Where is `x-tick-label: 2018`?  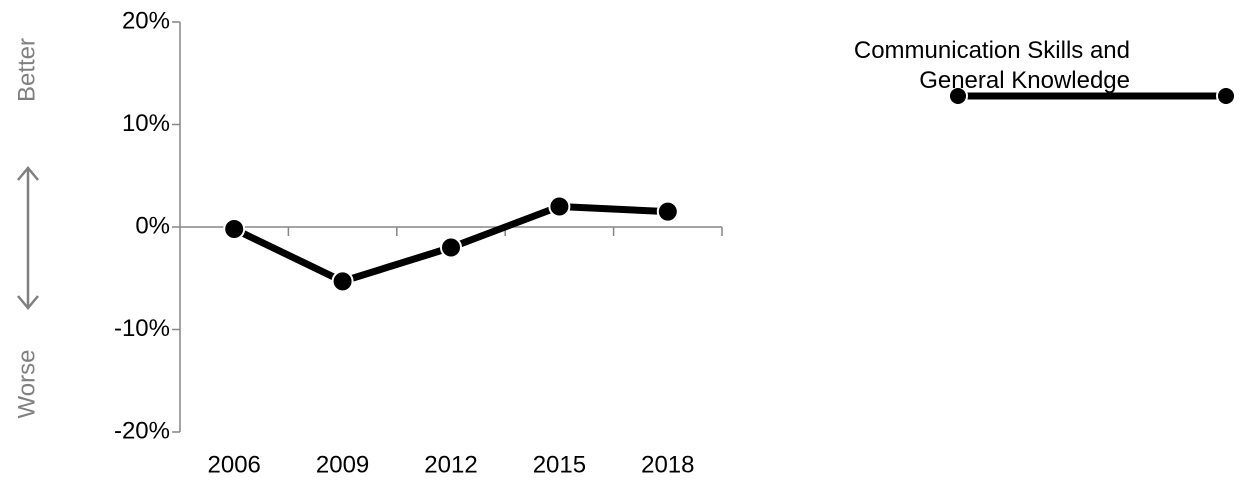
x-tick-label: 2018 is located at coordinates (667, 464).